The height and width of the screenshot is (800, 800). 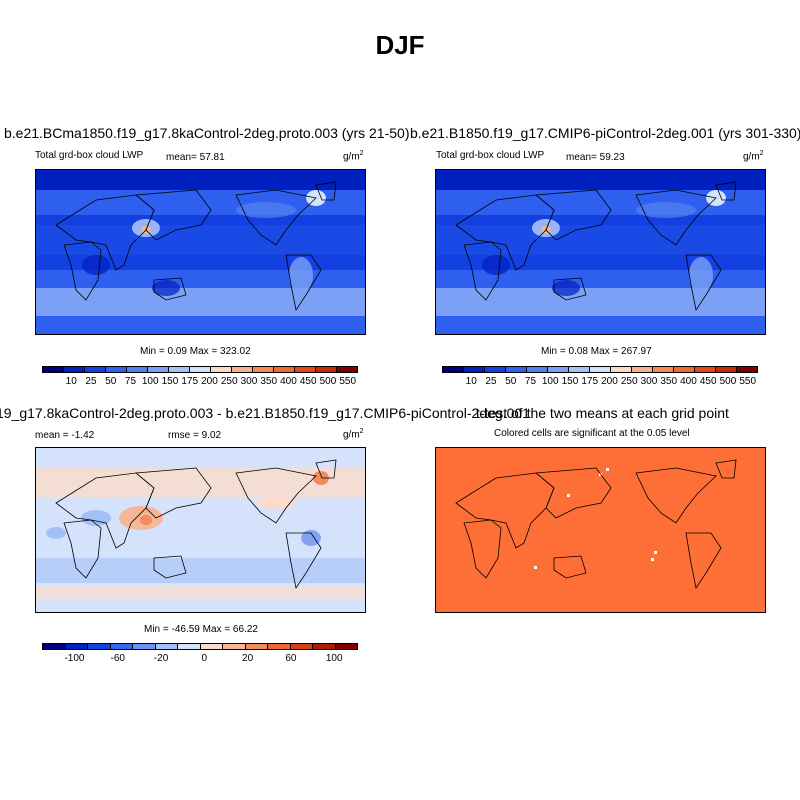 I want to click on colorbar-label: -100, so click(x=74, y=658).